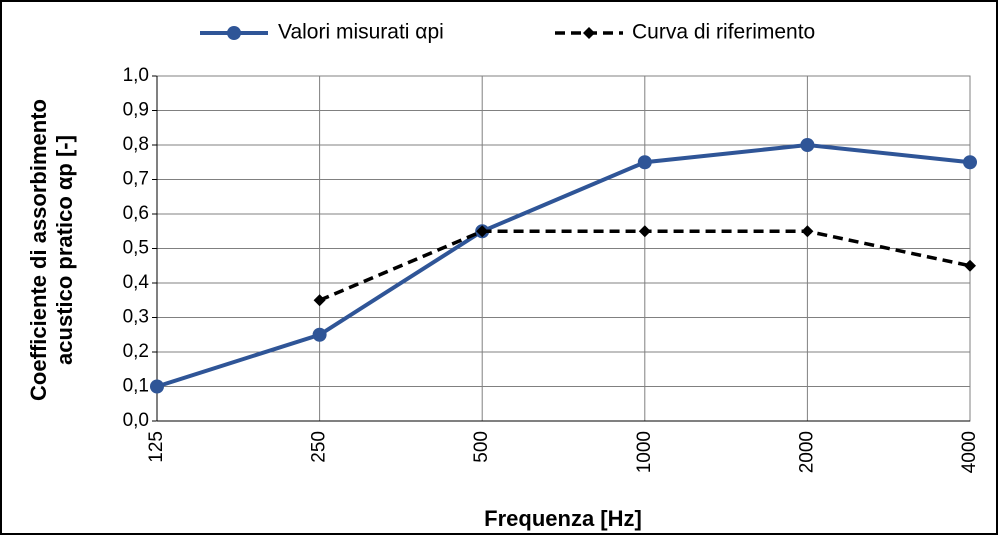 Image resolution: width=998 pixels, height=535 pixels. What do you see at coordinates (136, 282) in the screenshot?
I see `y-tick-label: 0,4` at bounding box center [136, 282].